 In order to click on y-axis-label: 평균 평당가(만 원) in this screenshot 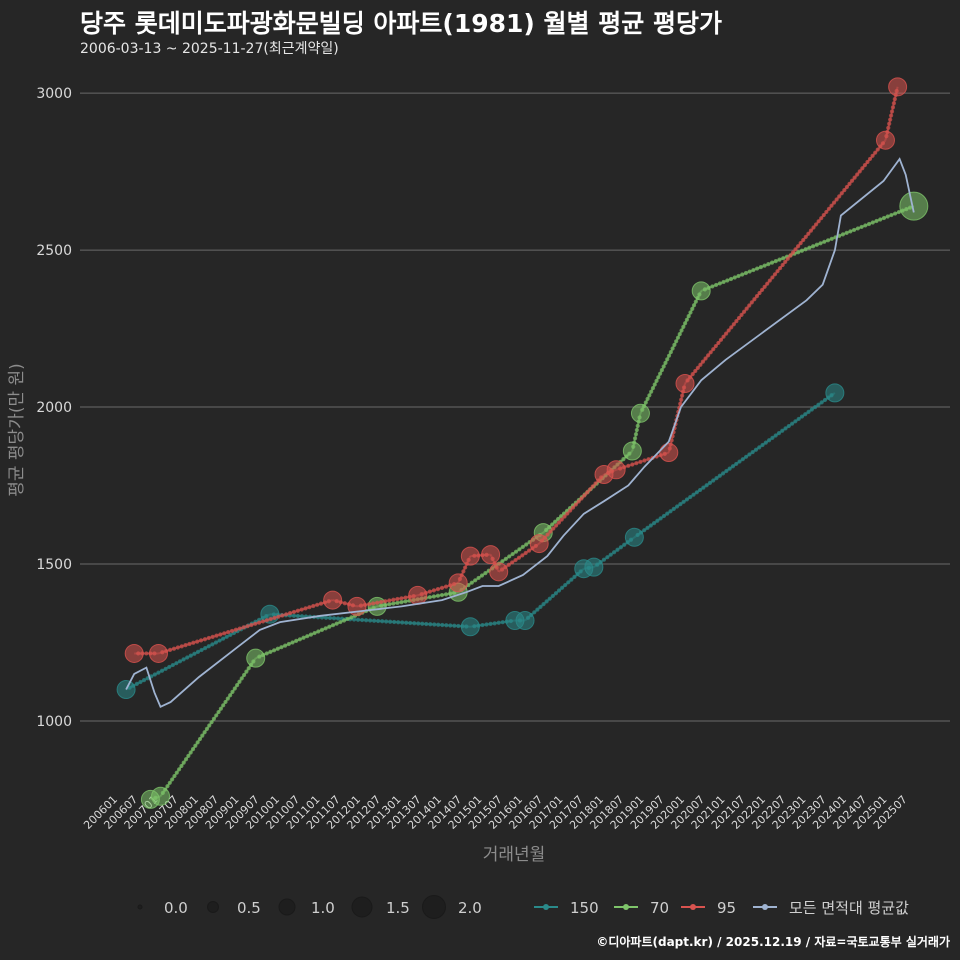, I will do `click(17, 430)`.